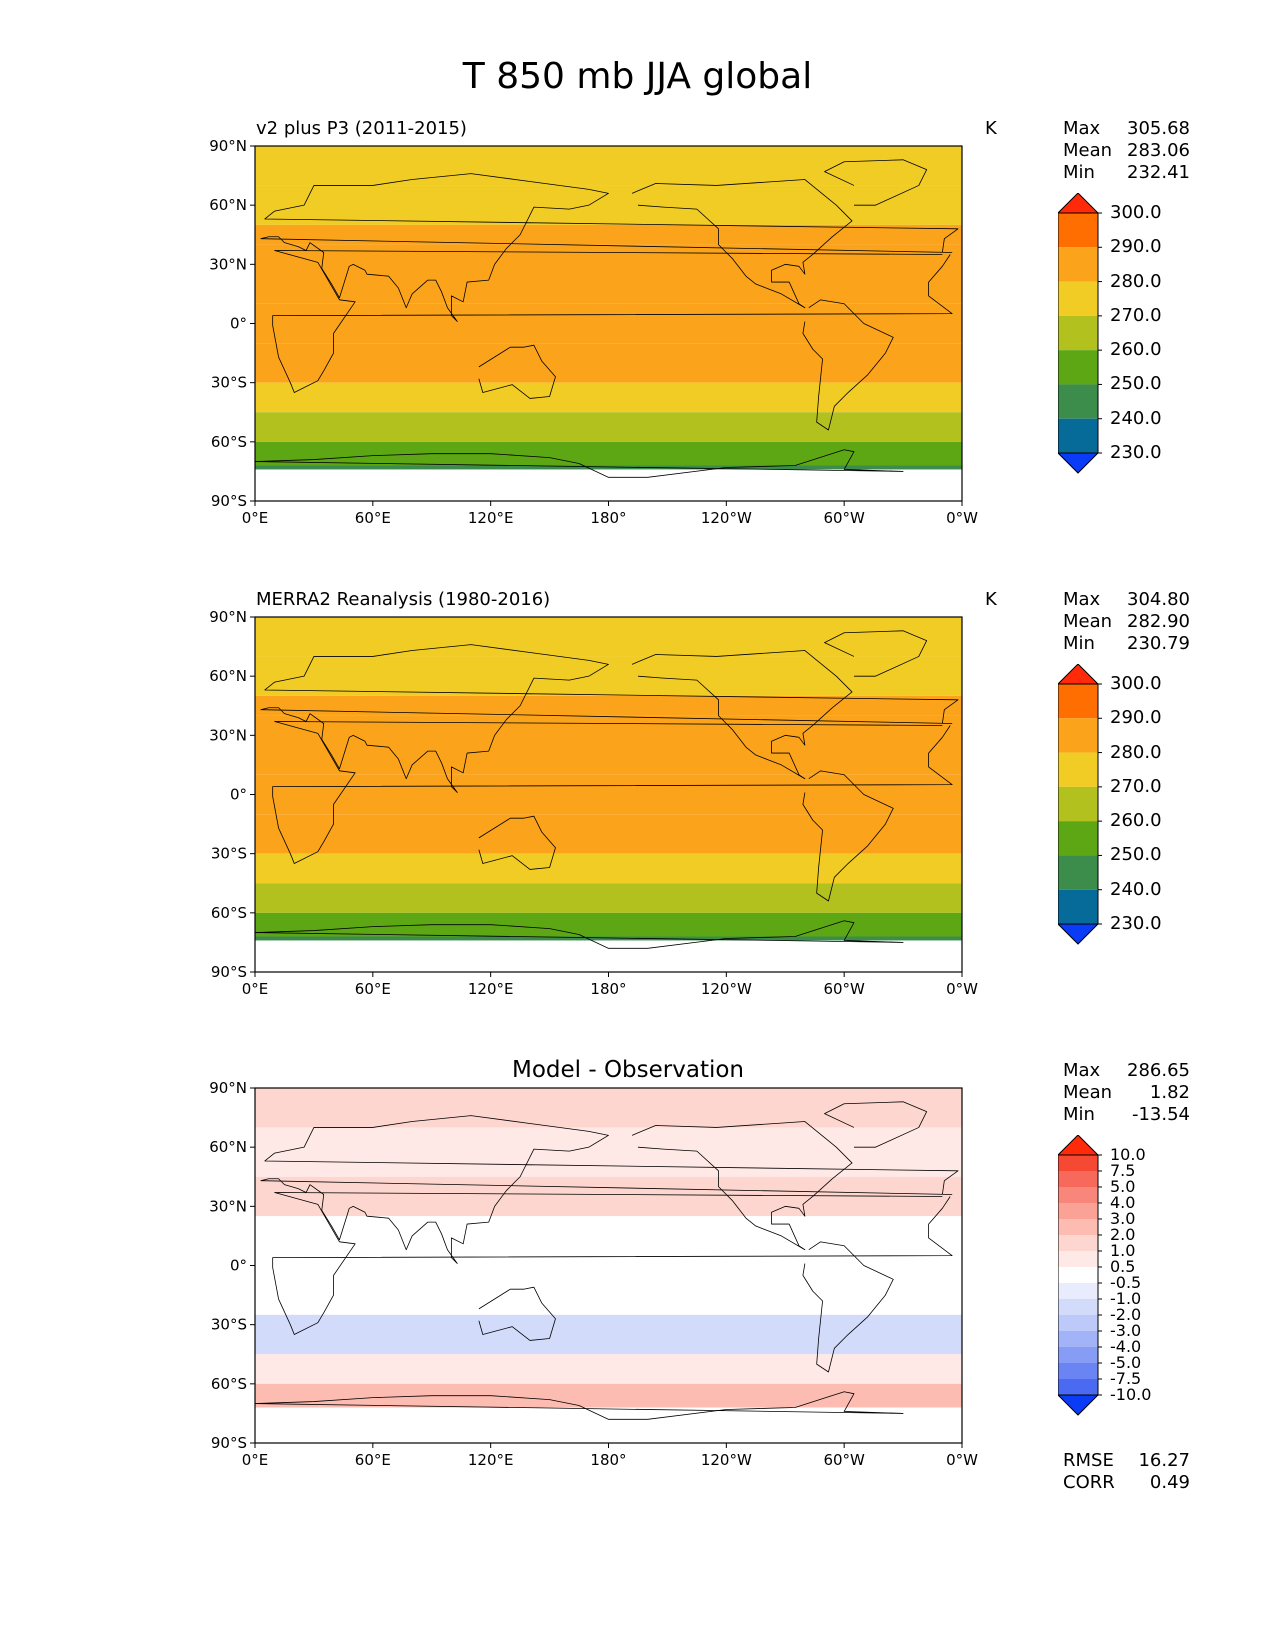 This screenshot has width=1275, height=1650. What do you see at coordinates (637, 76) in the screenshot?
I see `figure-title: T 850 mb JJA global` at bounding box center [637, 76].